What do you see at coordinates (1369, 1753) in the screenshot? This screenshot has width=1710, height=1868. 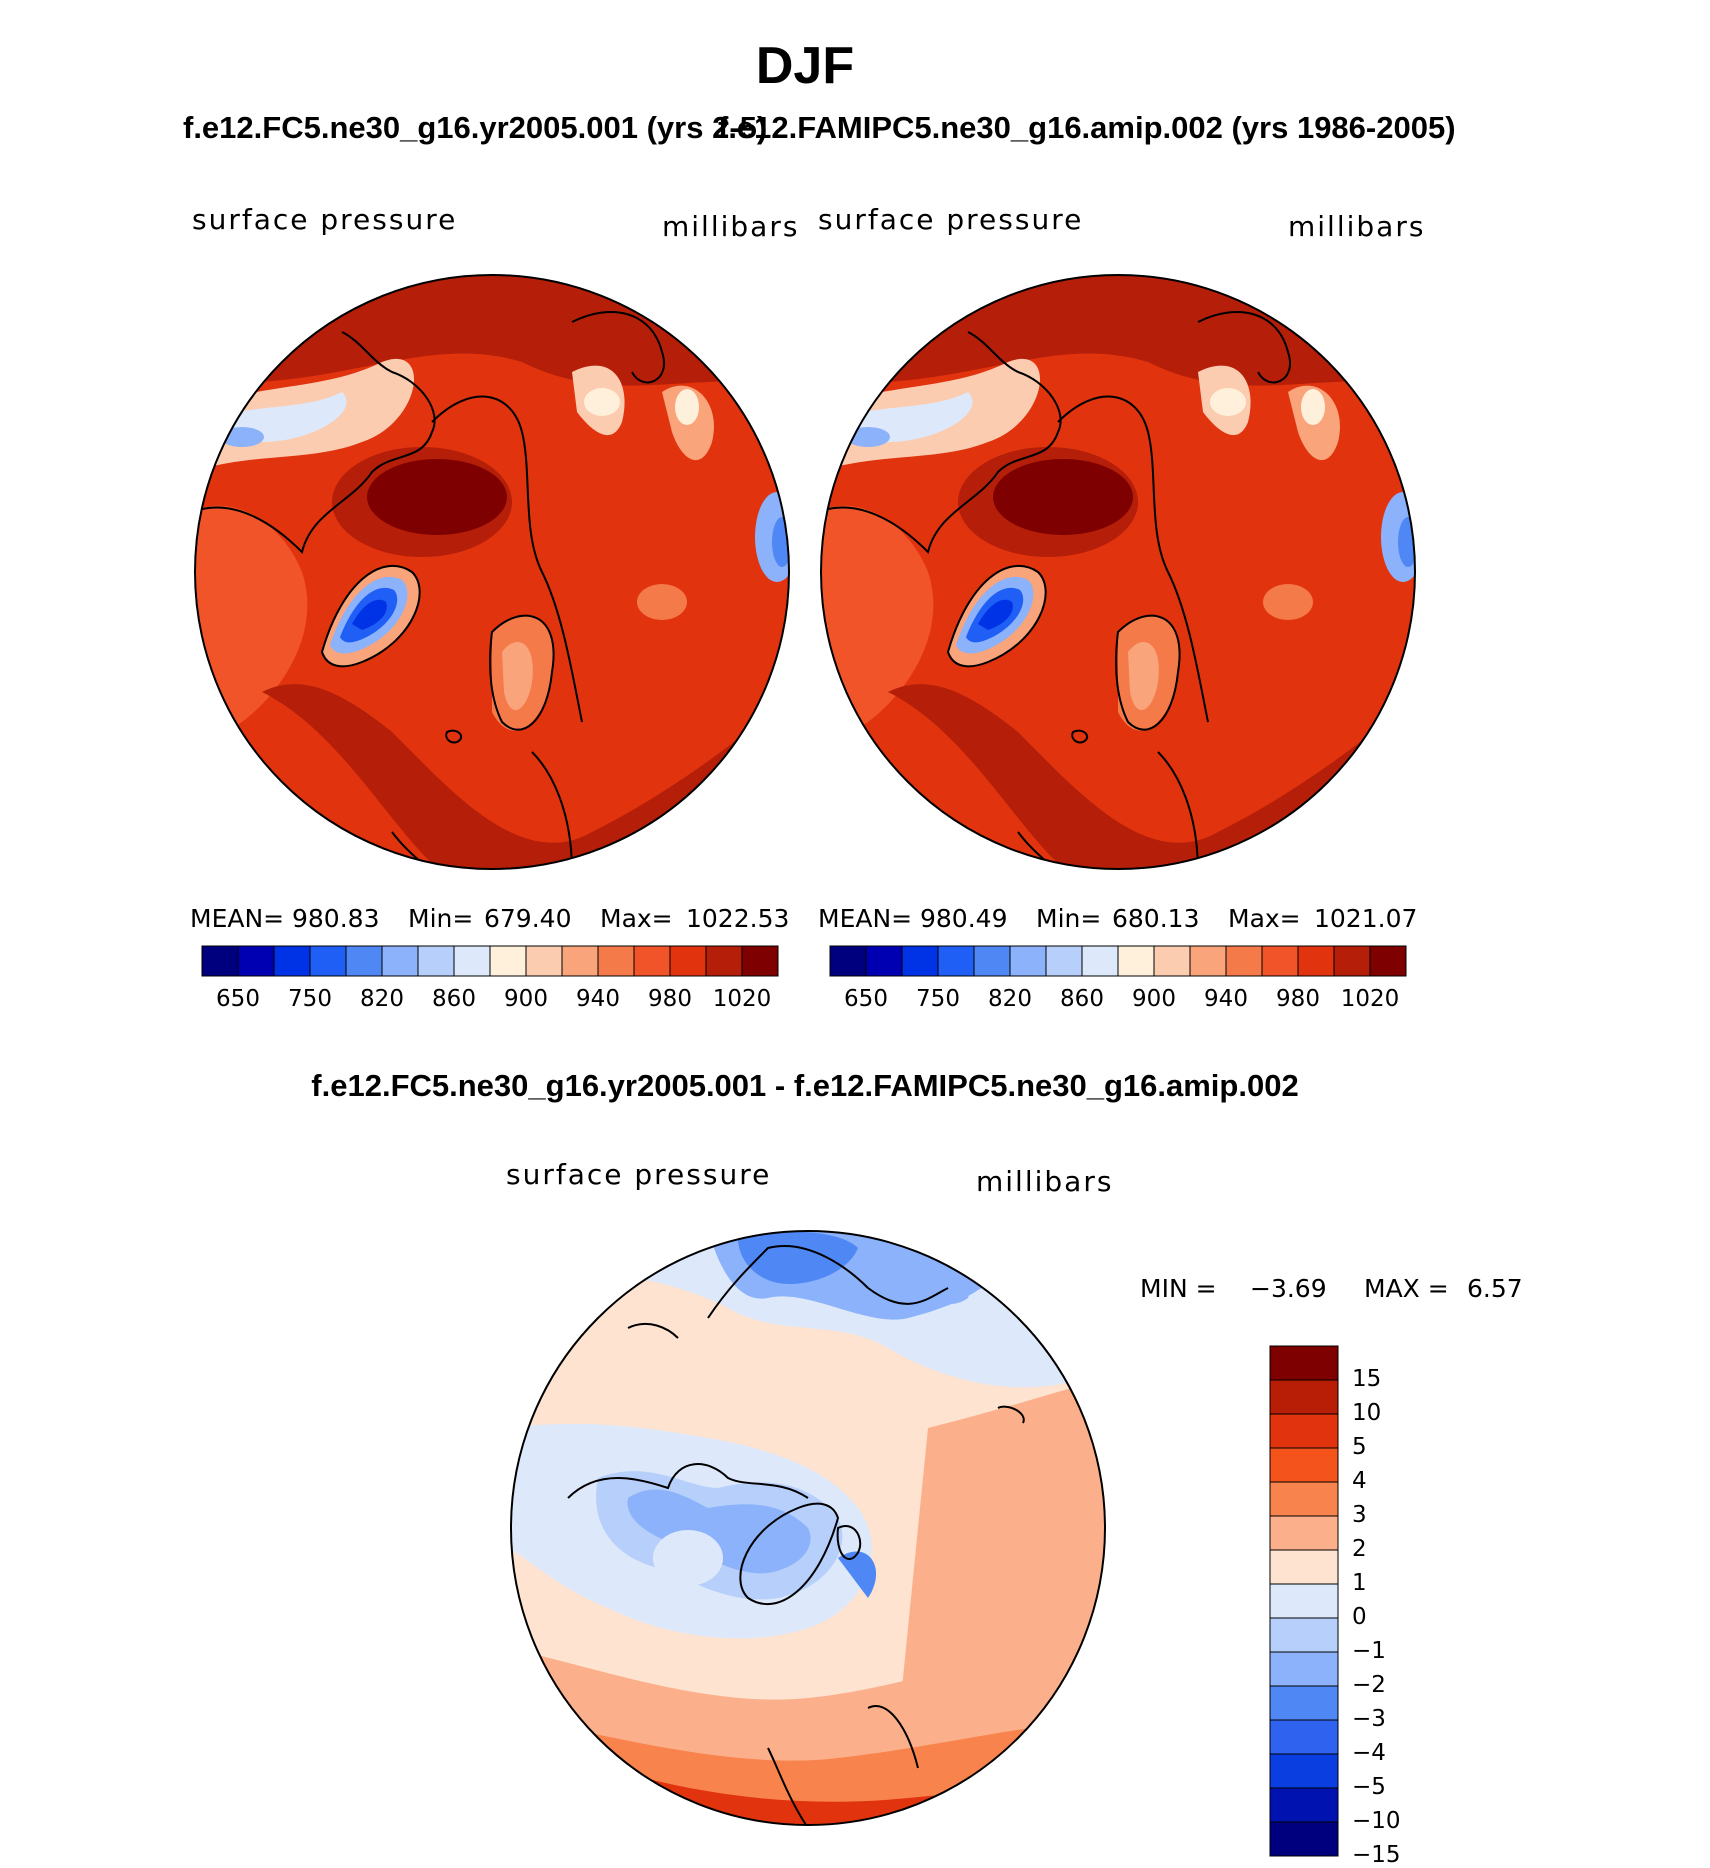 I see `colorbar-tick-label: −4` at bounding box center [1369, 1753].